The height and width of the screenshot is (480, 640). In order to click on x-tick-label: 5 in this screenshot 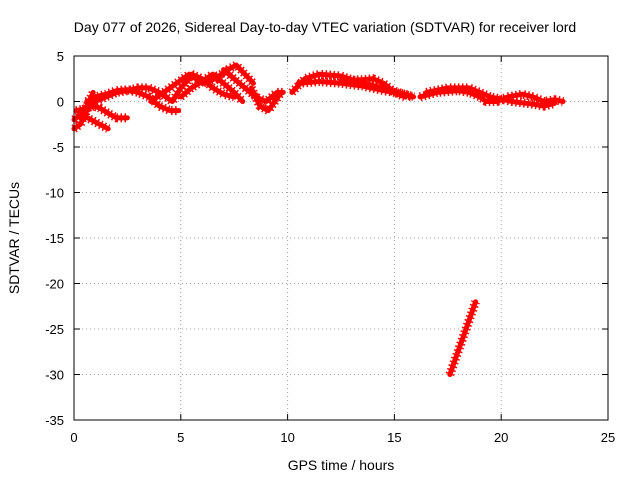, I will do `click(180, 437)`.